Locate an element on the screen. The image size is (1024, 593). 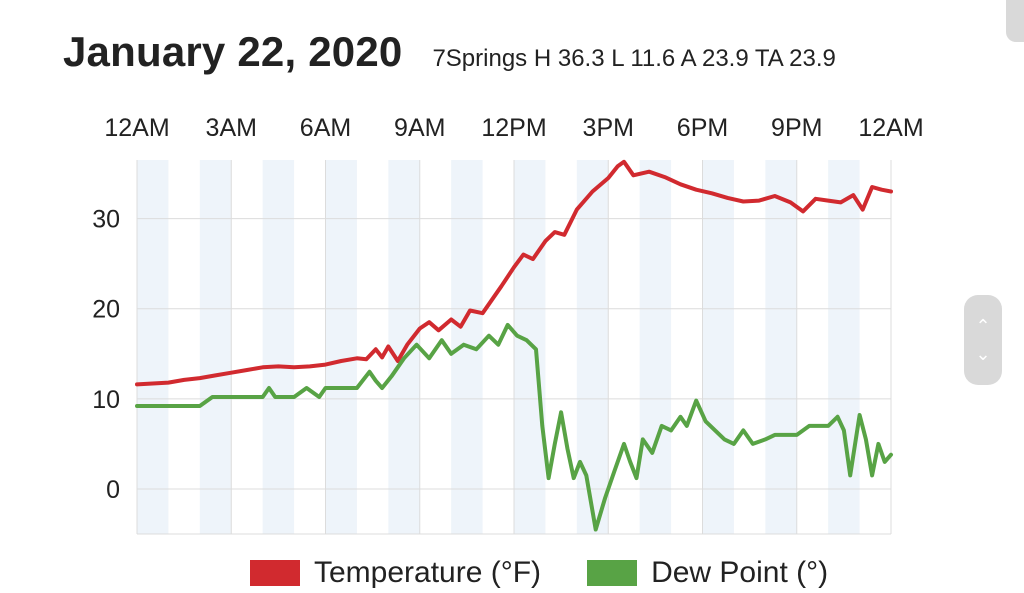
y-tick-label: 30 is located at coordinates (106, 220).